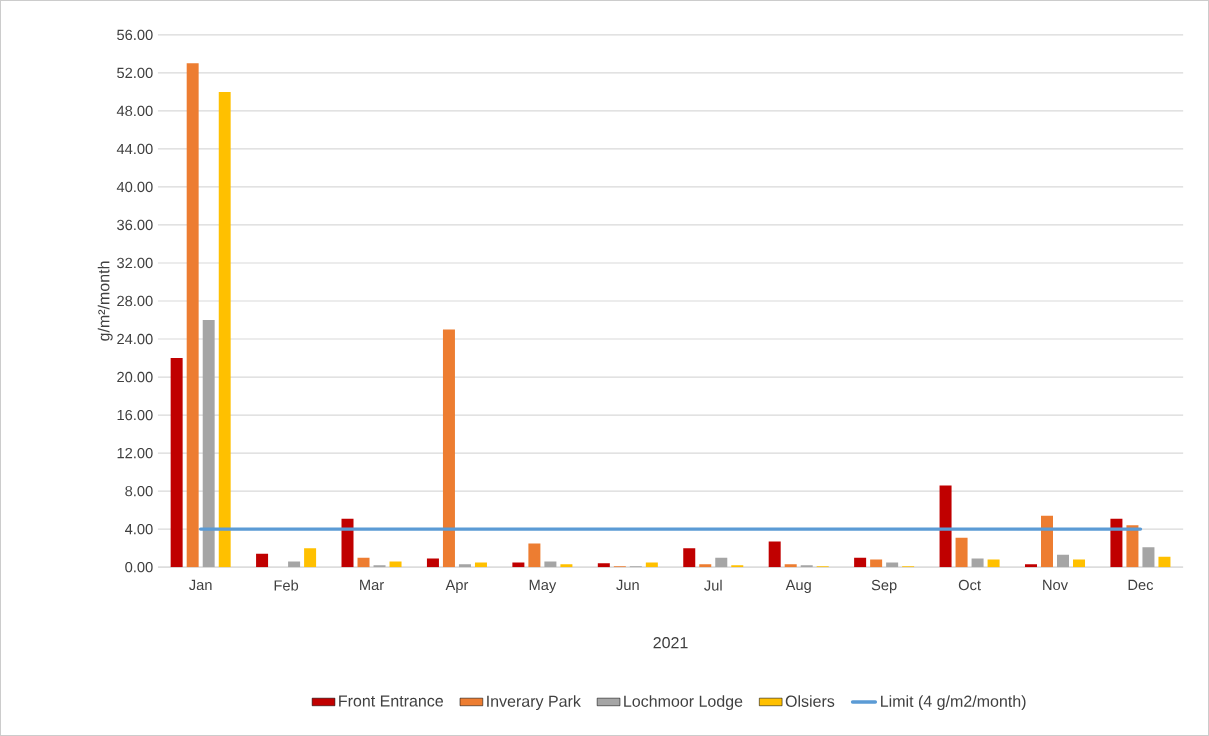 The image size is (1209, 736). I want to click on legend-label: Lochmoor Lodge, so click(683, 703).